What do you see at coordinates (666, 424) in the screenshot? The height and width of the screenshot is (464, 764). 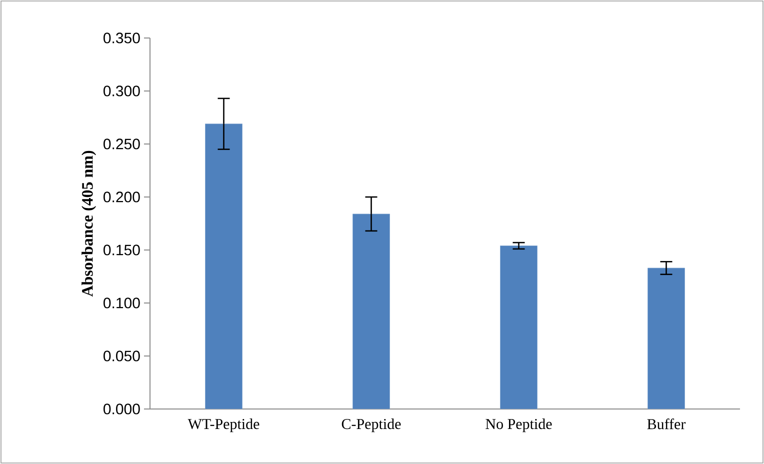 I see `x-tick-label: Buffer` at bounding box center [666, 424].